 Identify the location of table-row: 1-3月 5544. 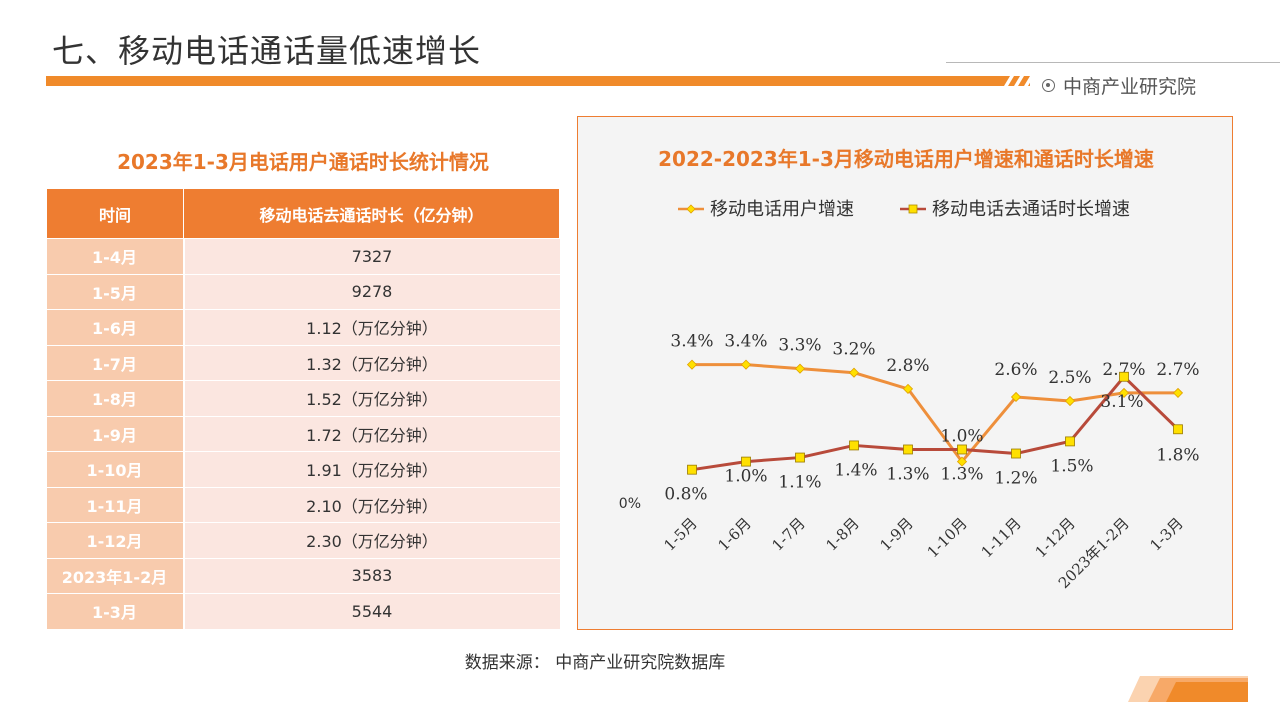
(303, 611).